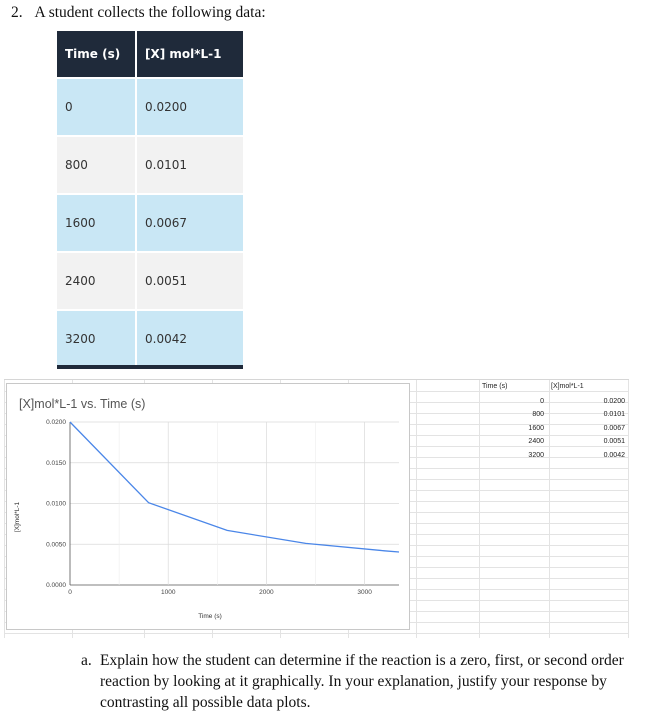  I want to click on header-concentration: [X] mol*L-1, so click(189, 54).